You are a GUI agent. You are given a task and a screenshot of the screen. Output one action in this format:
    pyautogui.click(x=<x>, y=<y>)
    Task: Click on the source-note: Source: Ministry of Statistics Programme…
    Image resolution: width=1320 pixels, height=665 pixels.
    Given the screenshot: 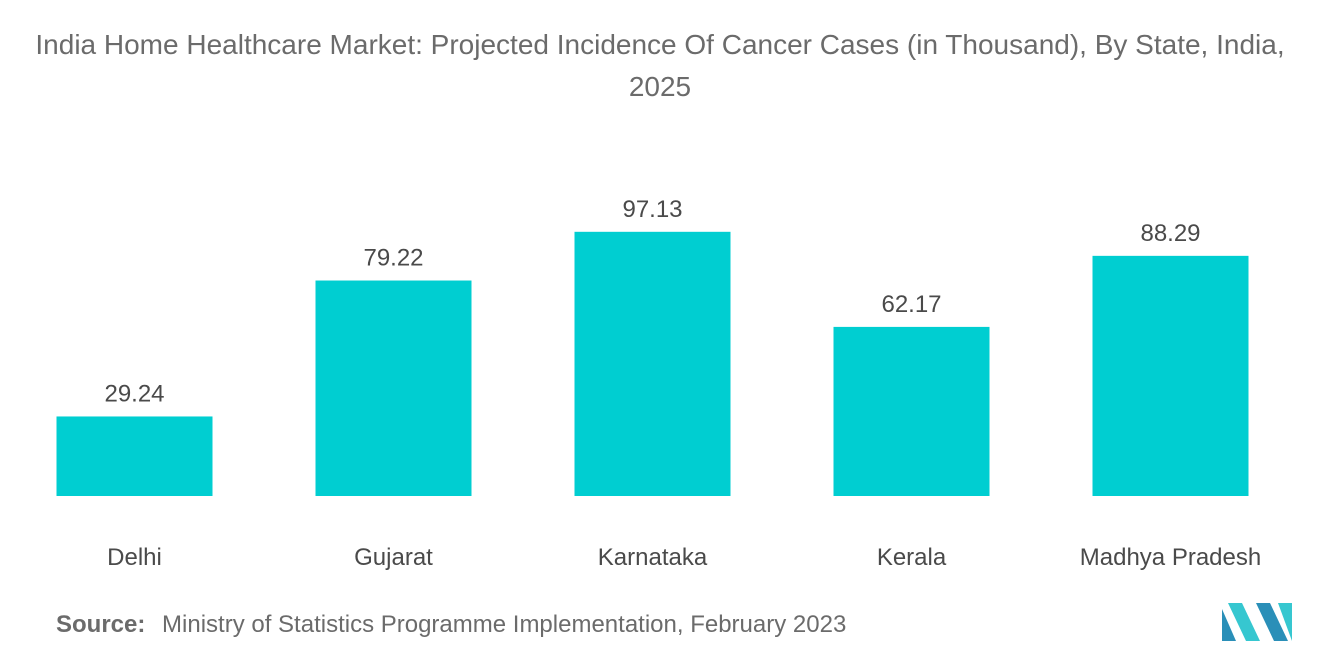 What is the action you would take?
    pyautogui.click(x=451, y=625)
    